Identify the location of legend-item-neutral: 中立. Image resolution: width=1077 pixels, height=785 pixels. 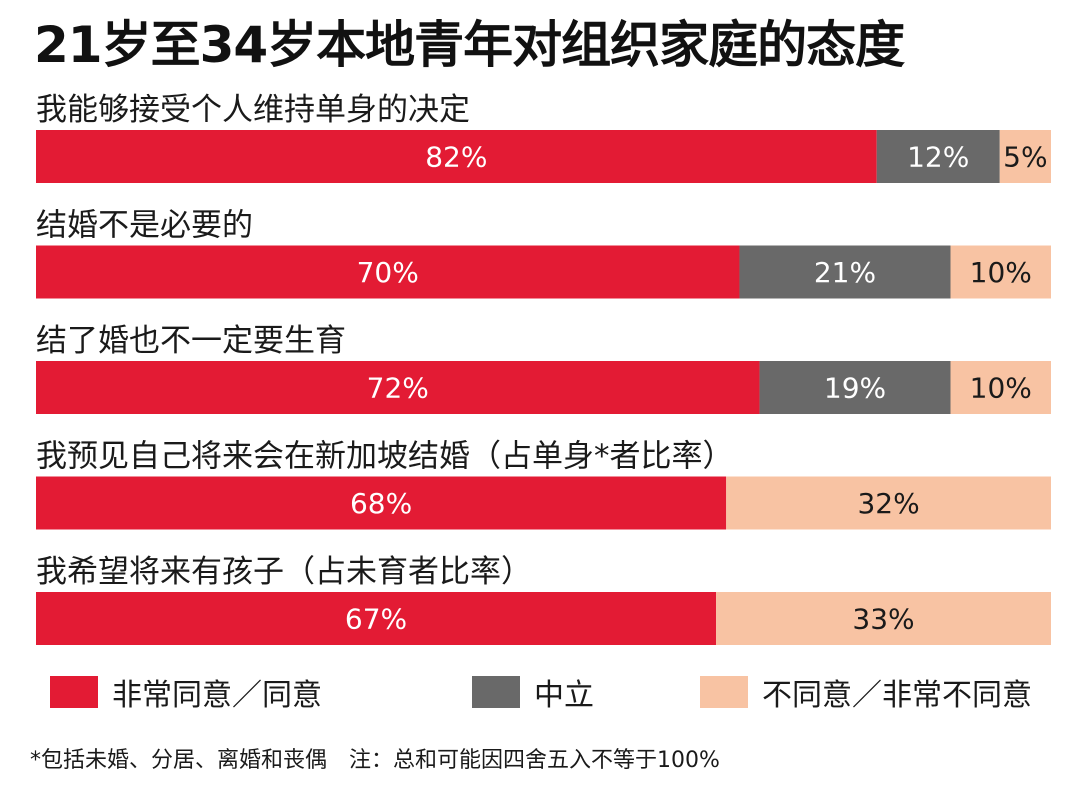
(533, 692).